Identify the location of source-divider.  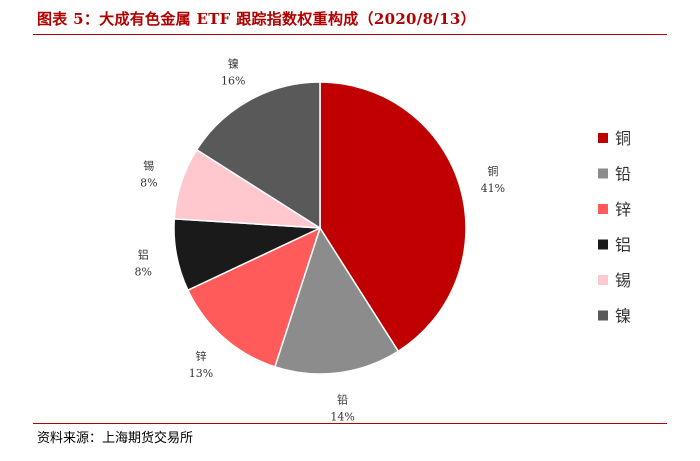
(350, 423).